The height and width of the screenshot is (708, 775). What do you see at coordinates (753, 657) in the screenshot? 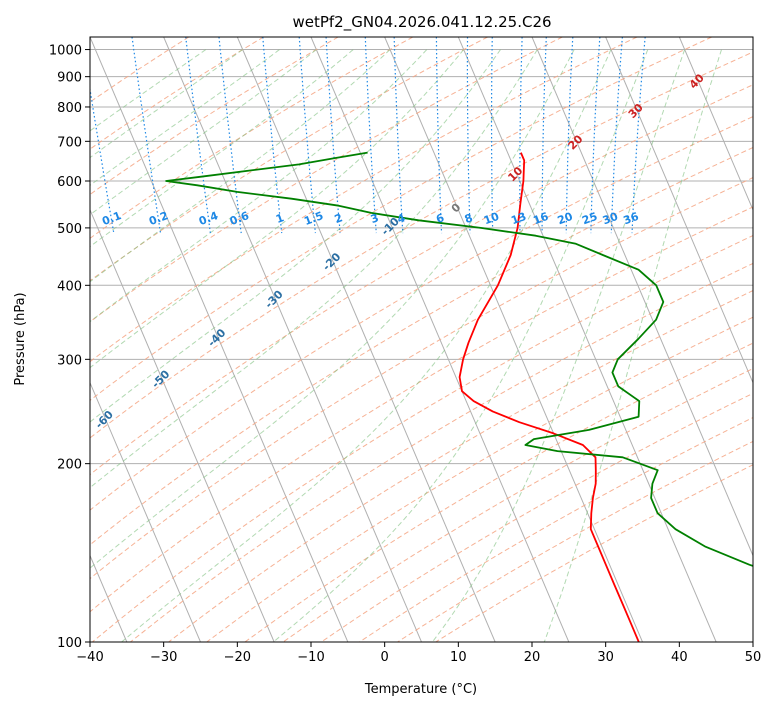
I see `x-tick-label: 50` at bounding box center [753, 657].